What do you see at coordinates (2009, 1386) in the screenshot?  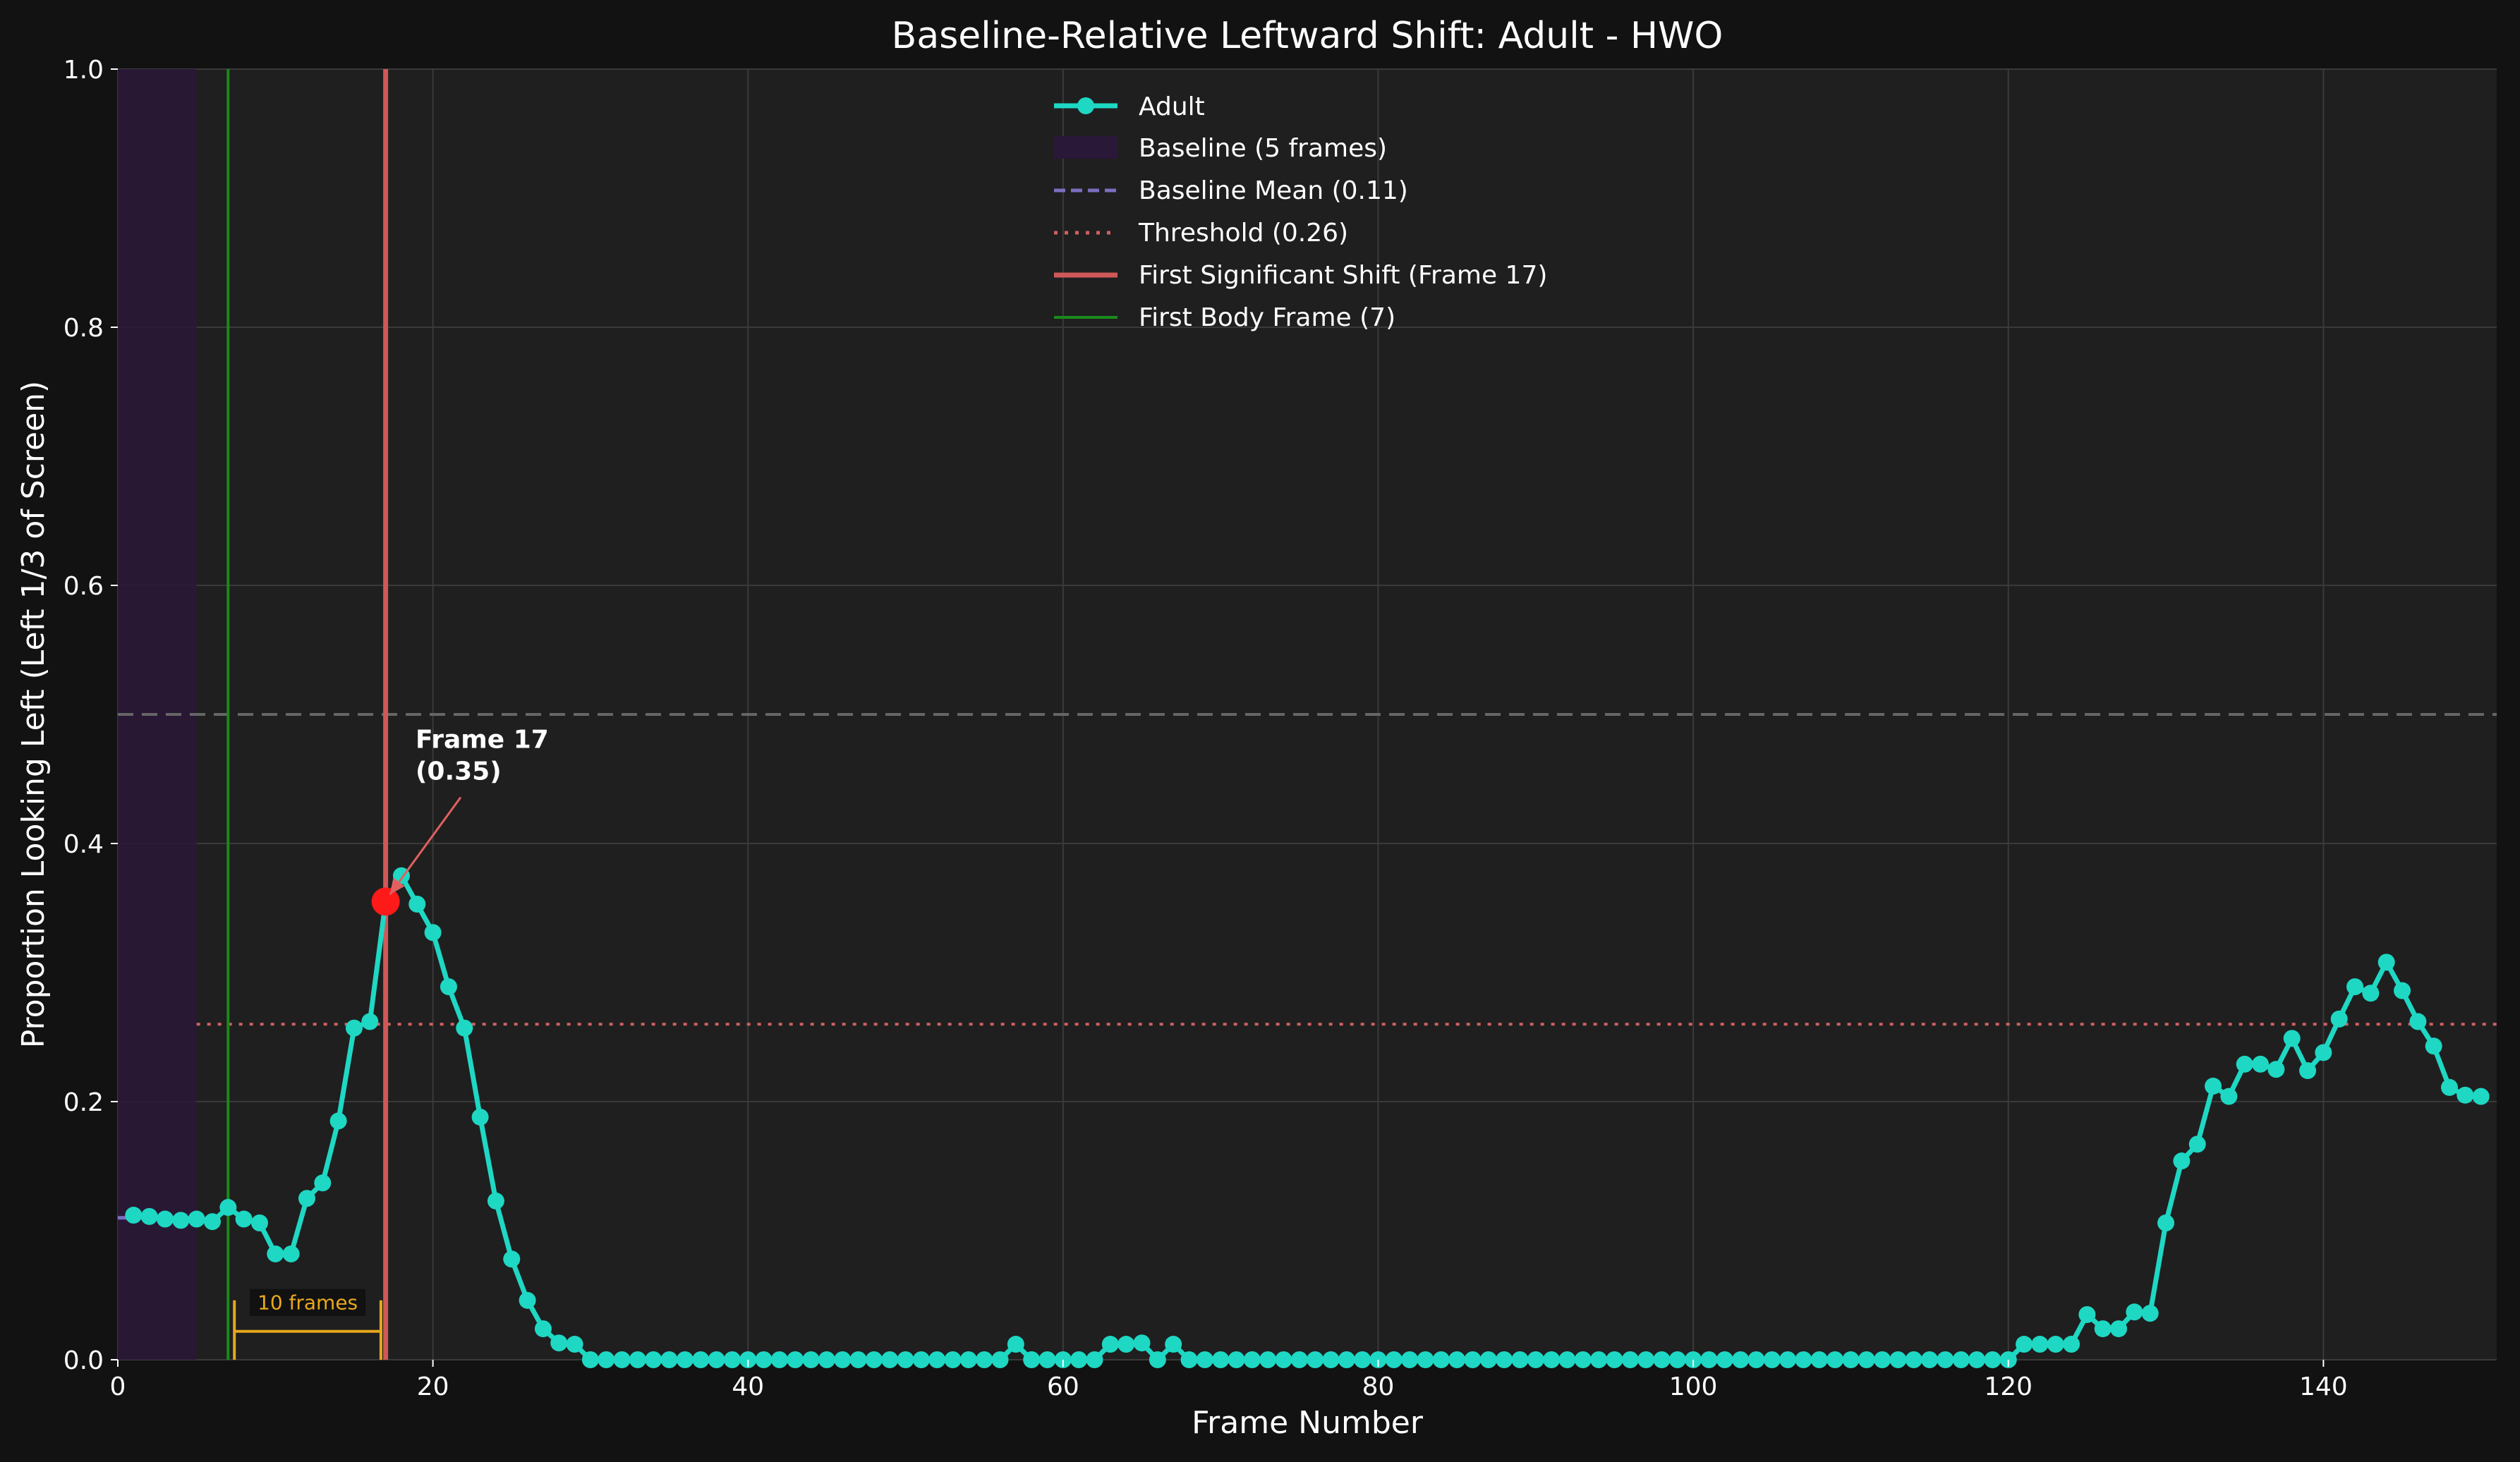 I see `x-tick-label-120: 120` at bounding box center [2009, 1386].